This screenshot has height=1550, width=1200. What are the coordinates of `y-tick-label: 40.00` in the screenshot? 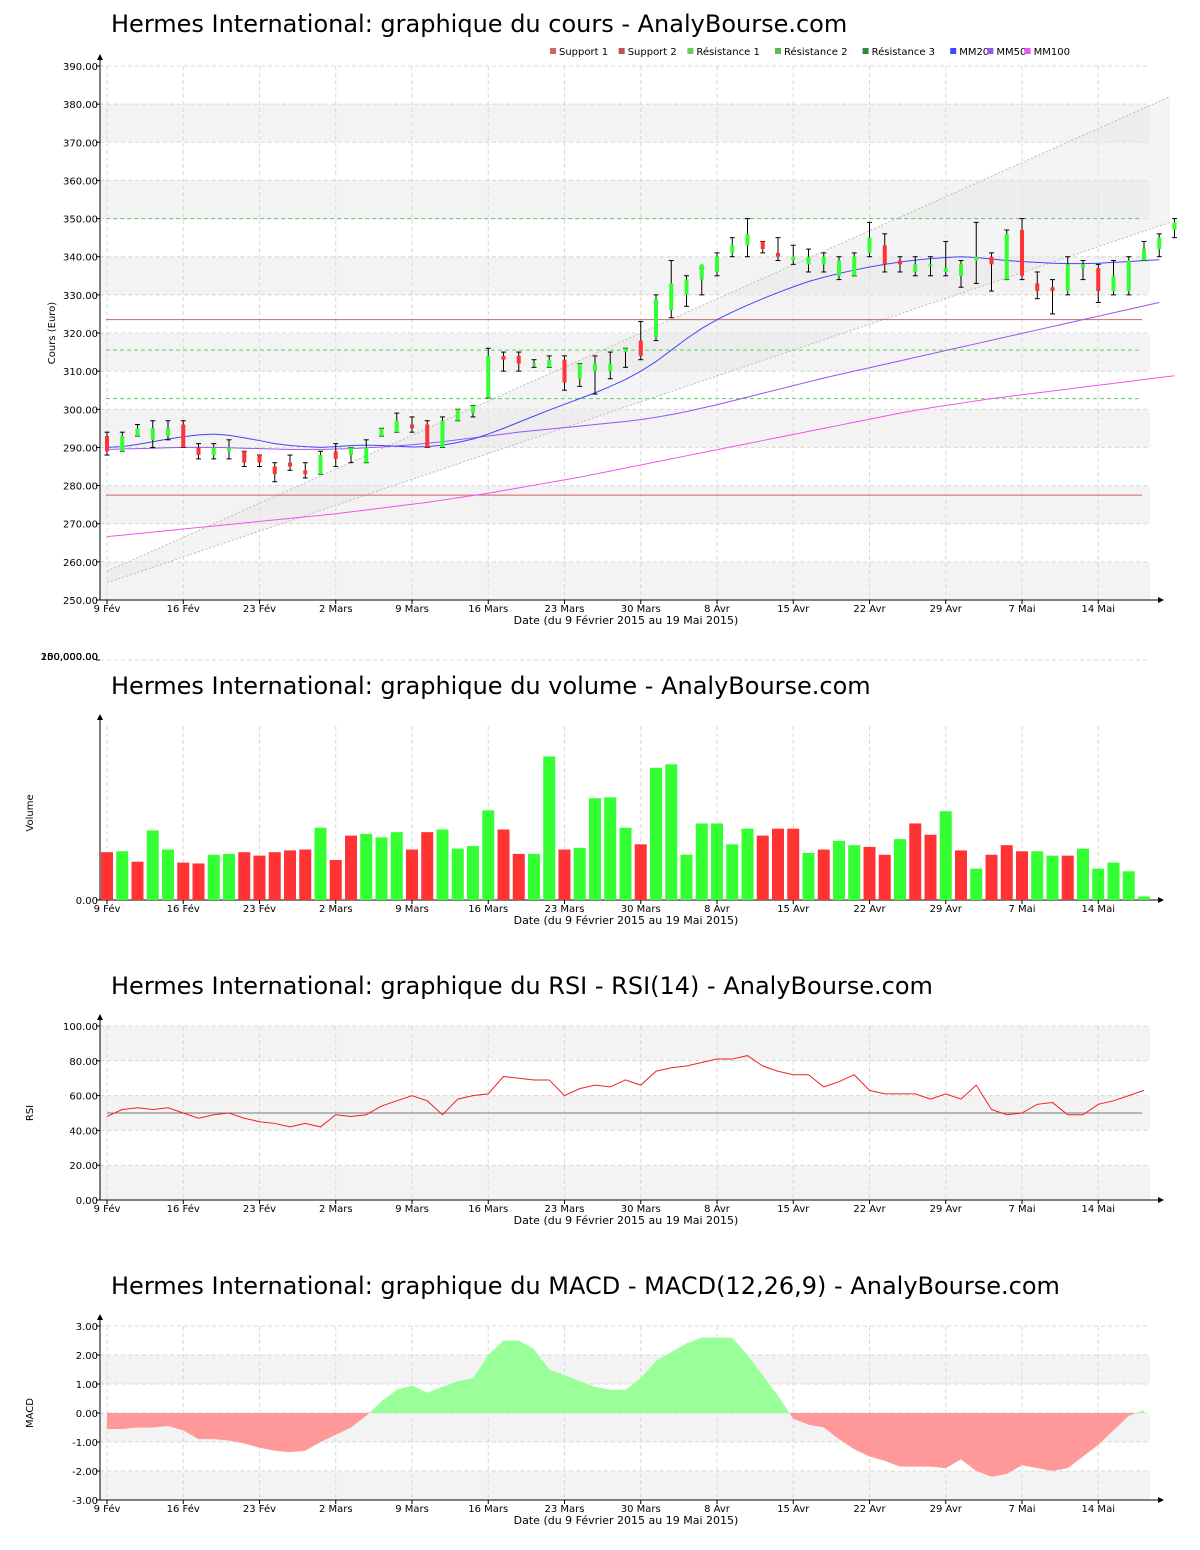 It's located at (83, 1131).